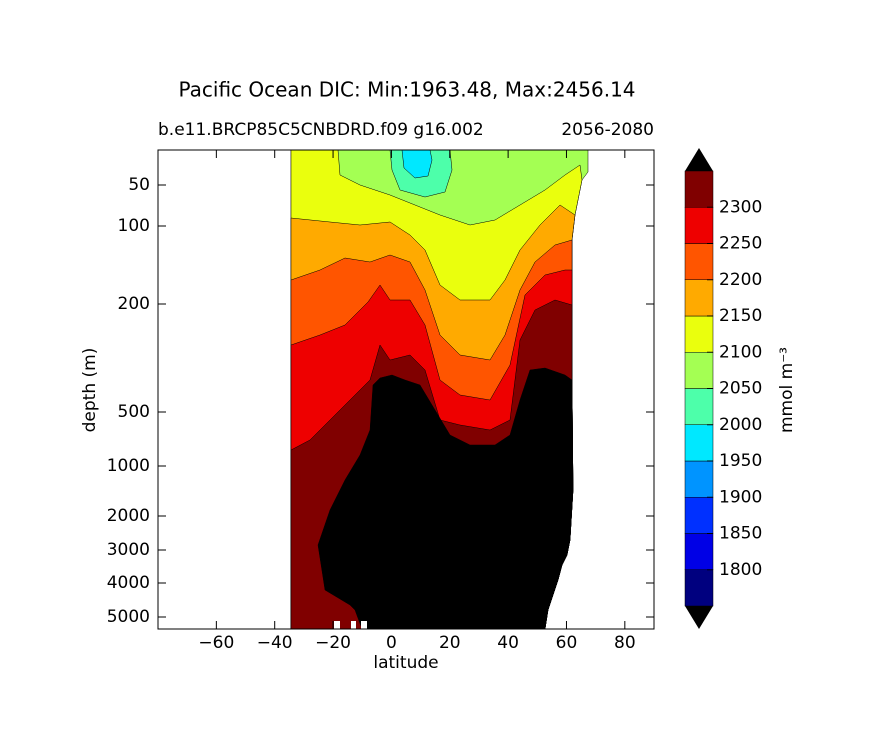 Image resolution: width=875 pixels, height=754 pixels. What do you see at coordinates (740, 425) in the screenshot?
I see `colorbar-tick-label: 2000` at bounding box center [740, 425].